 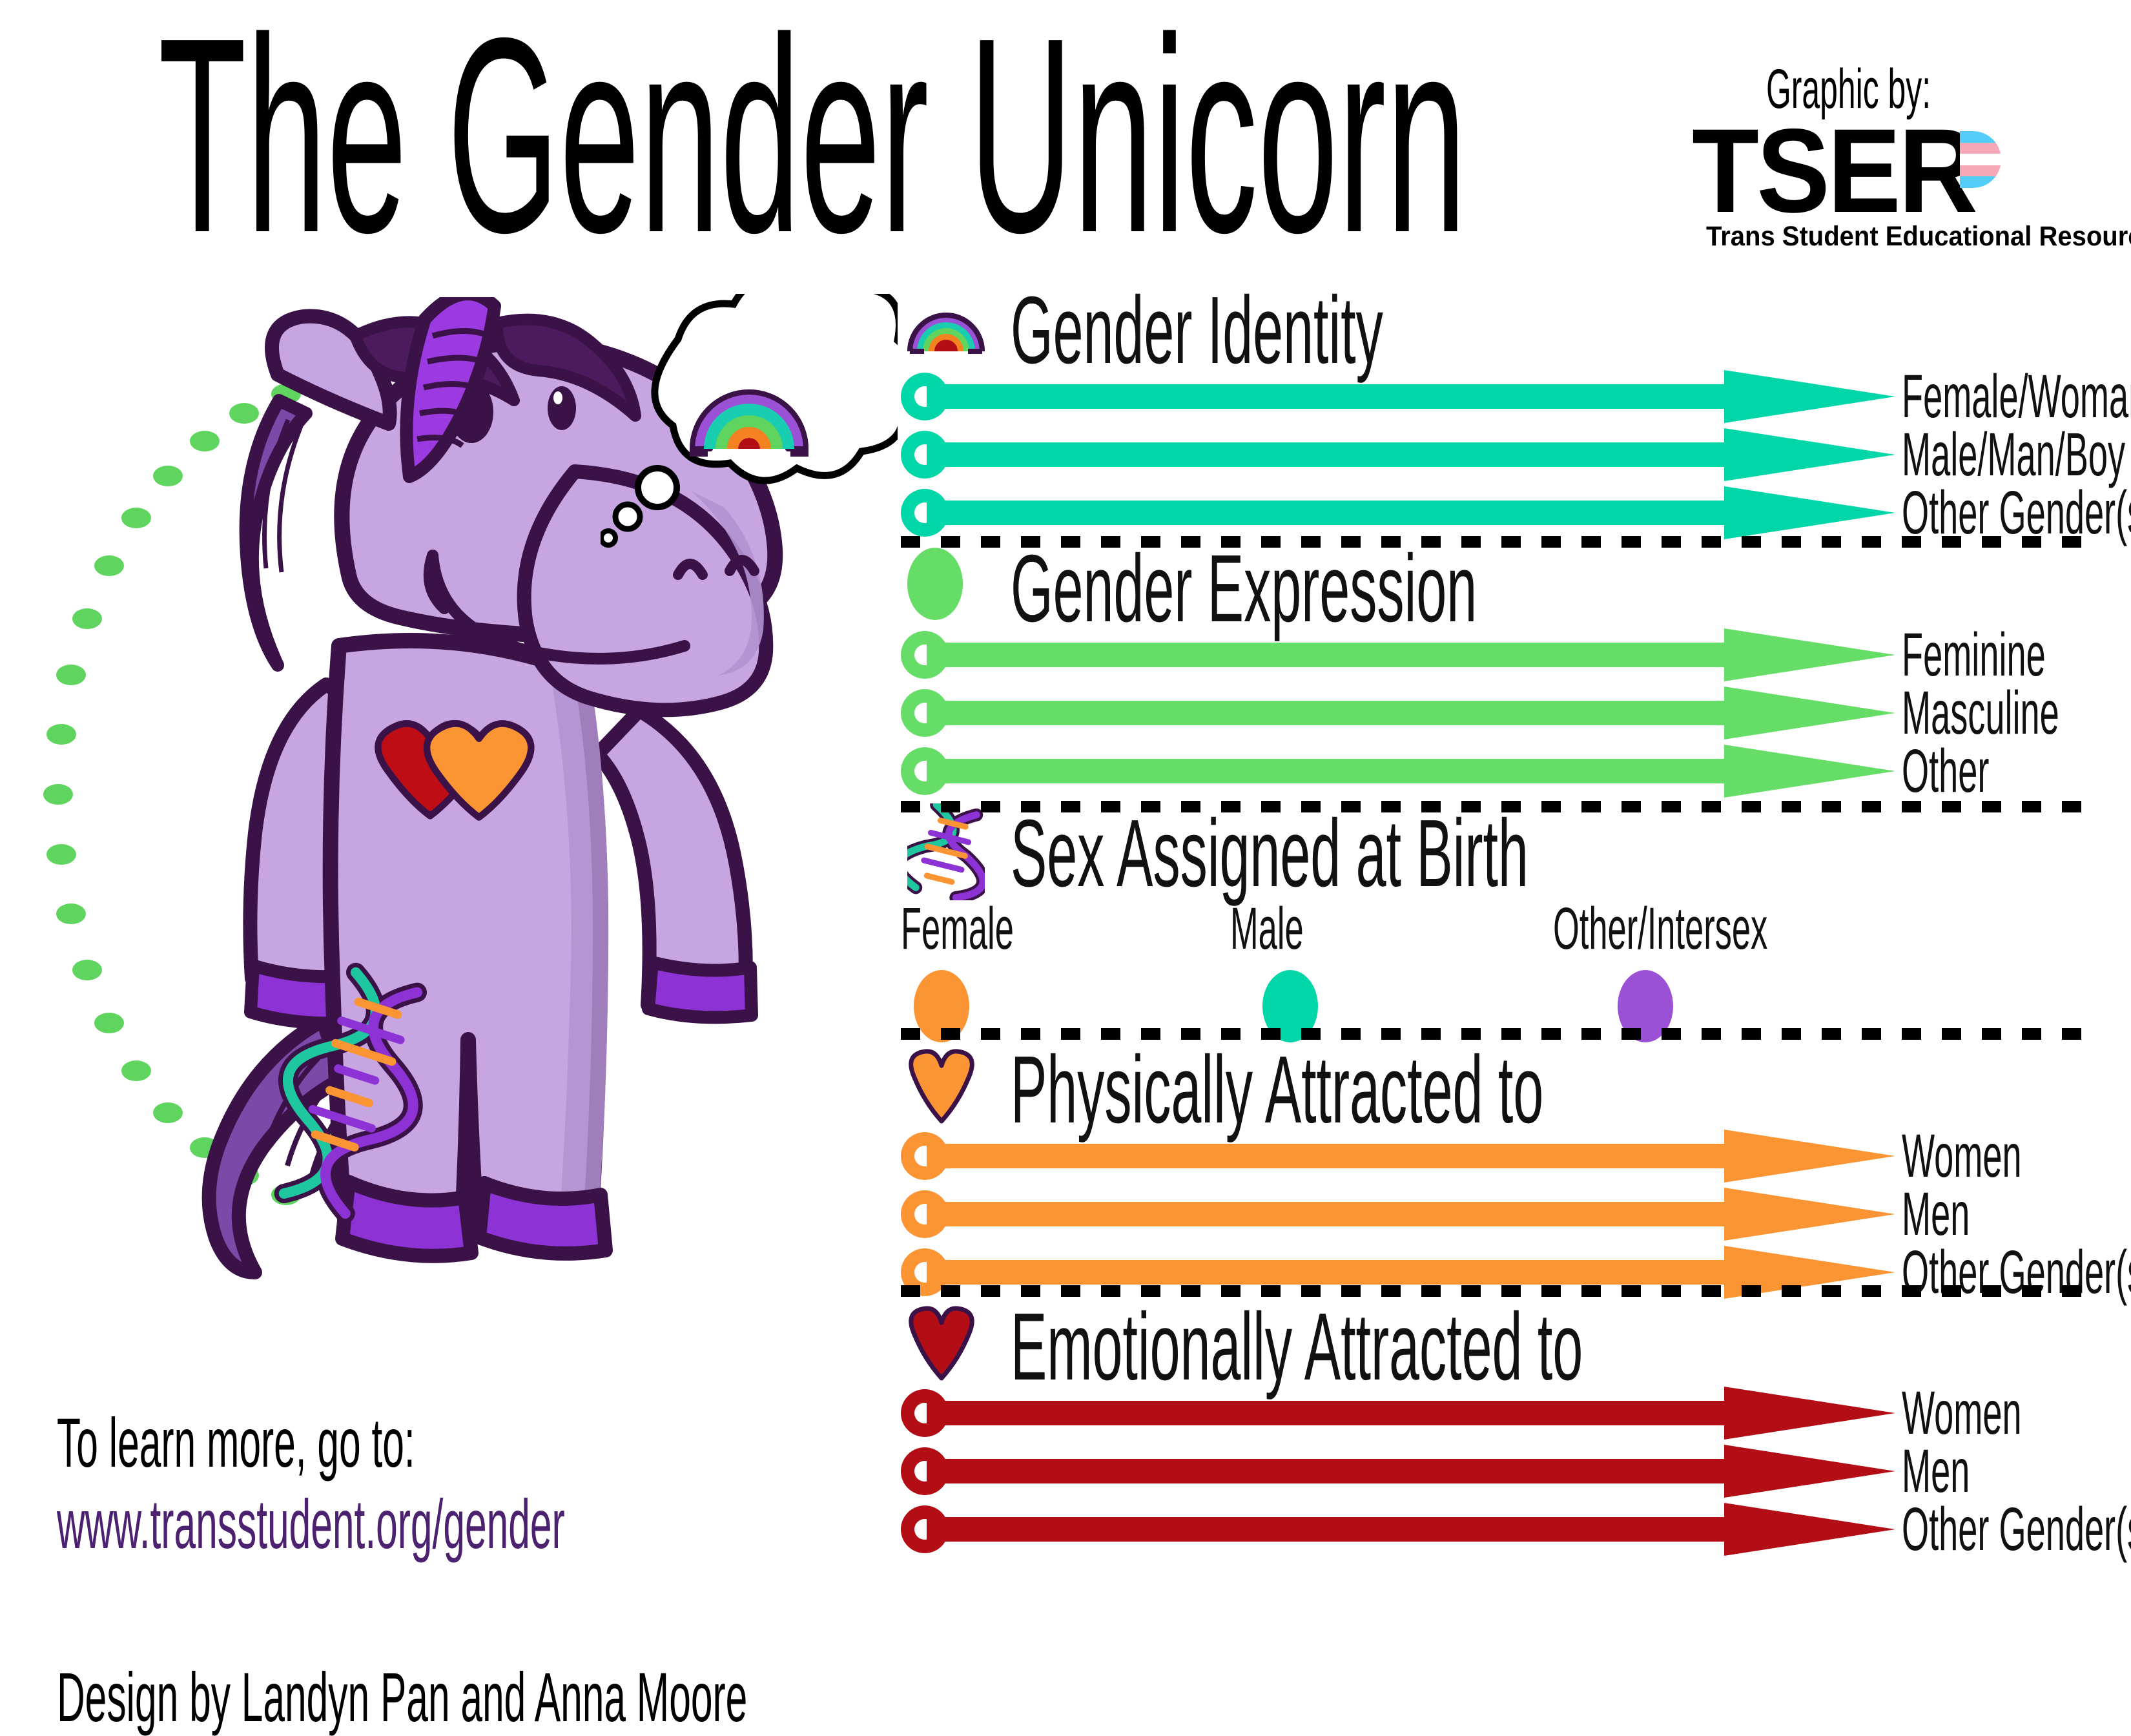 What do you see at coordinates (1980, 159) in the screenshot?
I see `trans-flag-icon` at bounding box center [1980, 159].